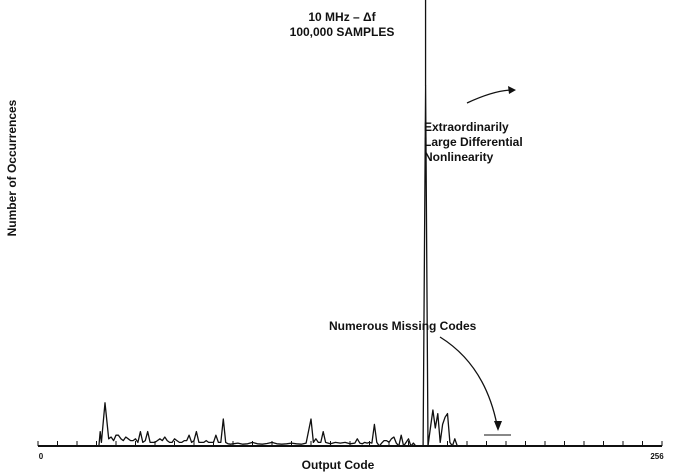 Image resolution: width=679 pixels, height=475 pixels. Describe the element at coordinates (342, 17) in the screenshot. I see `chart-title-line-1: 10 MHz – Δf` at that location.